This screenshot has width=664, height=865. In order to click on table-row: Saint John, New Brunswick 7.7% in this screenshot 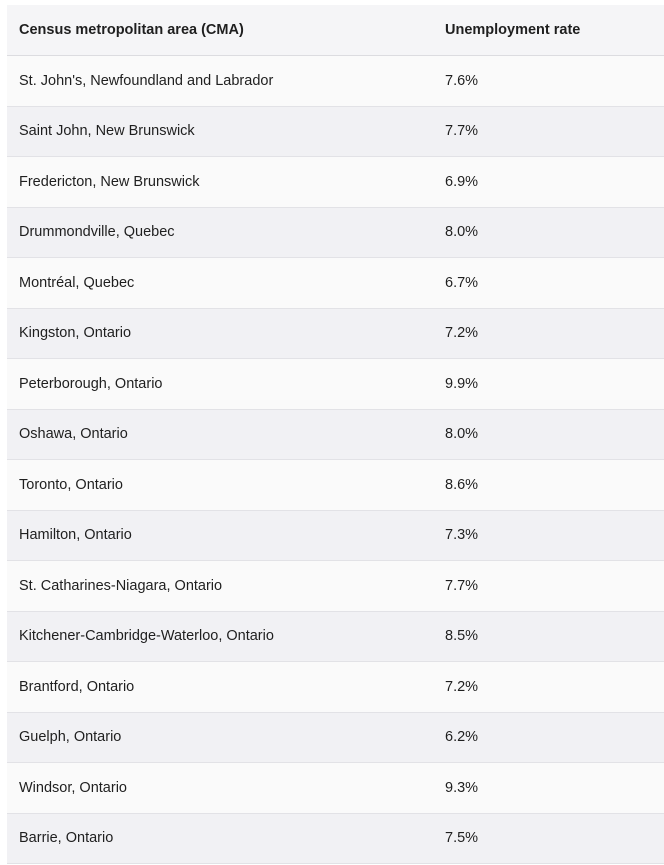, I will do `click(335, 131)`.